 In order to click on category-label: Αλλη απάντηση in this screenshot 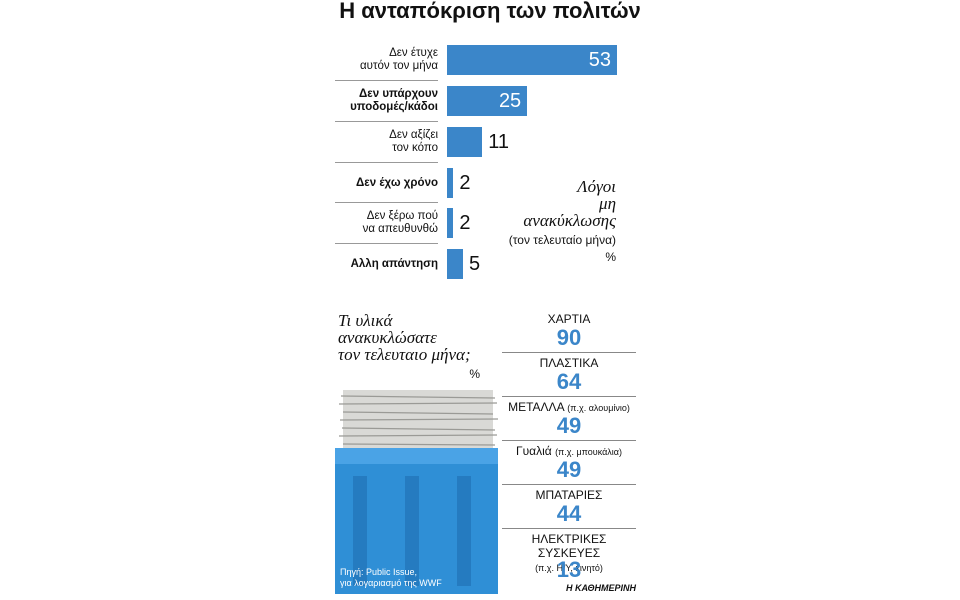, I will do `click(394, 263)`.